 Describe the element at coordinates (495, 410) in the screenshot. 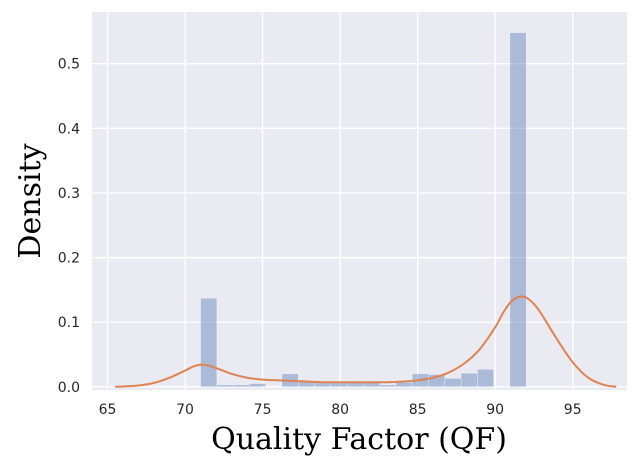

I see `x-tick-label: 90` at that location.